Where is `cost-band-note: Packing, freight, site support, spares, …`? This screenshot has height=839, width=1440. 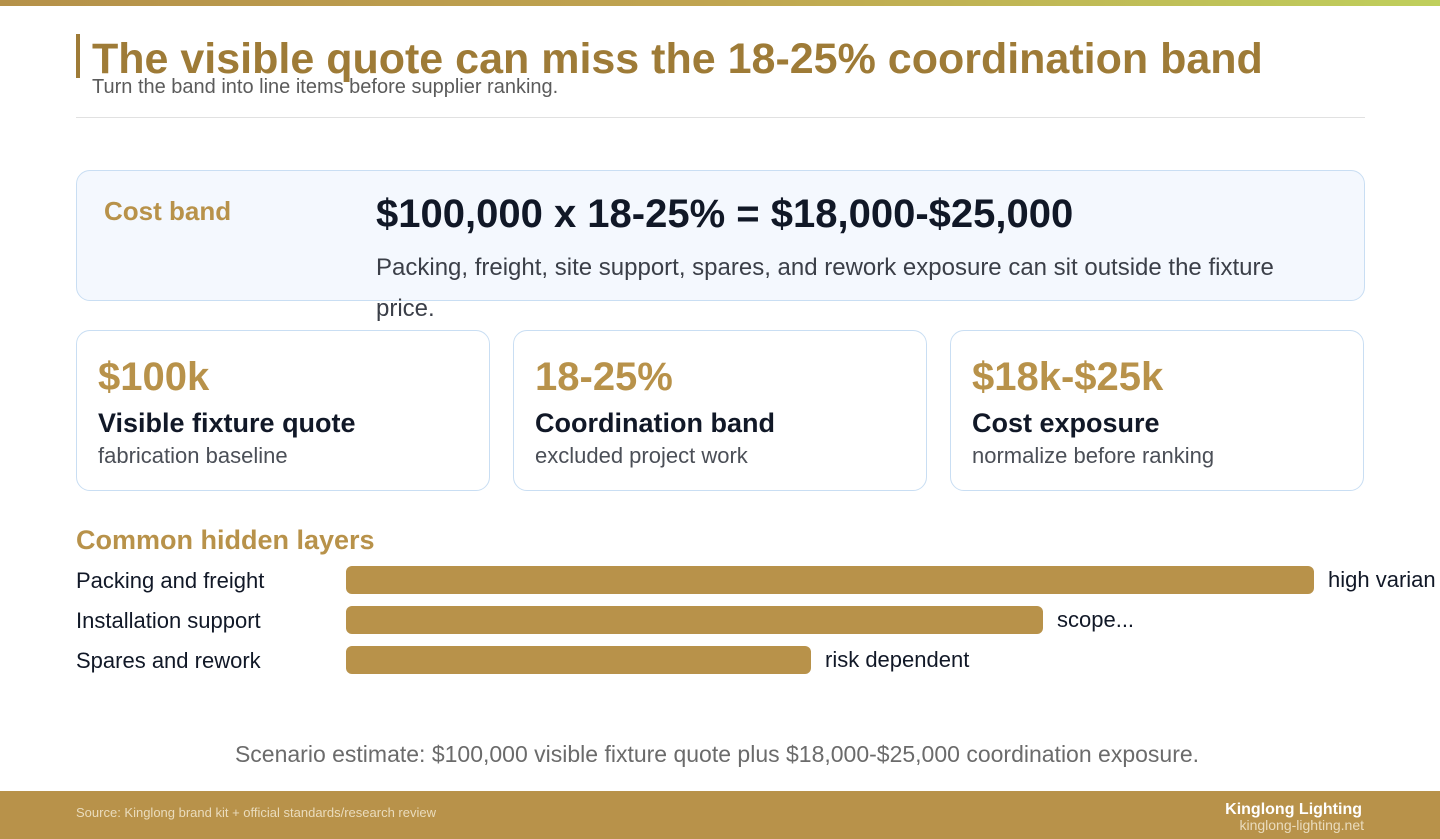 cost-band-note: Packing, freight, site support, spares, … is located at coordinates (825, 288).